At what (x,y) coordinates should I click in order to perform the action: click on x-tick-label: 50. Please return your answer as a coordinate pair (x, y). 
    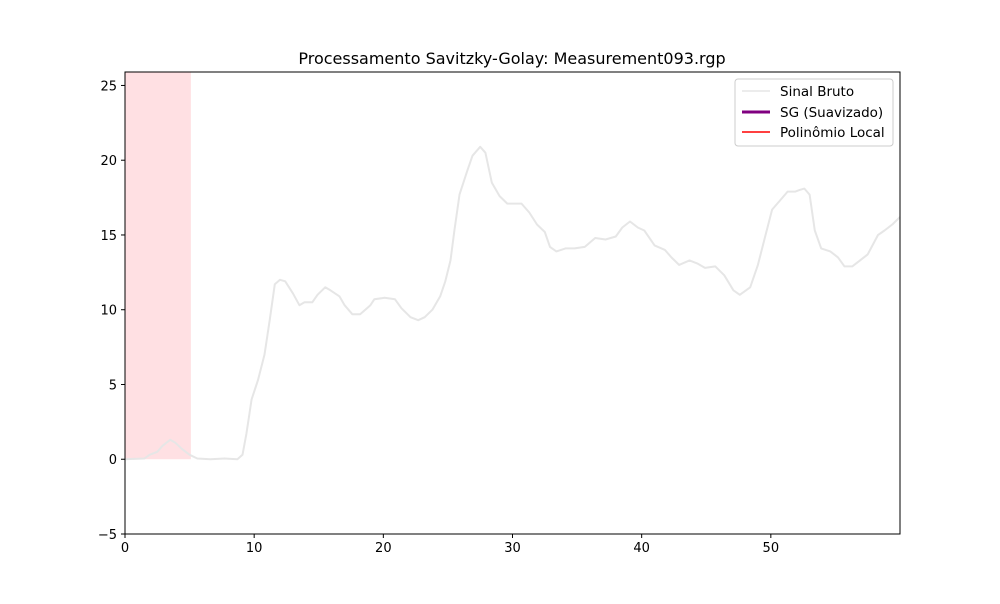
    Looking at the image, I should click on (771, 548).